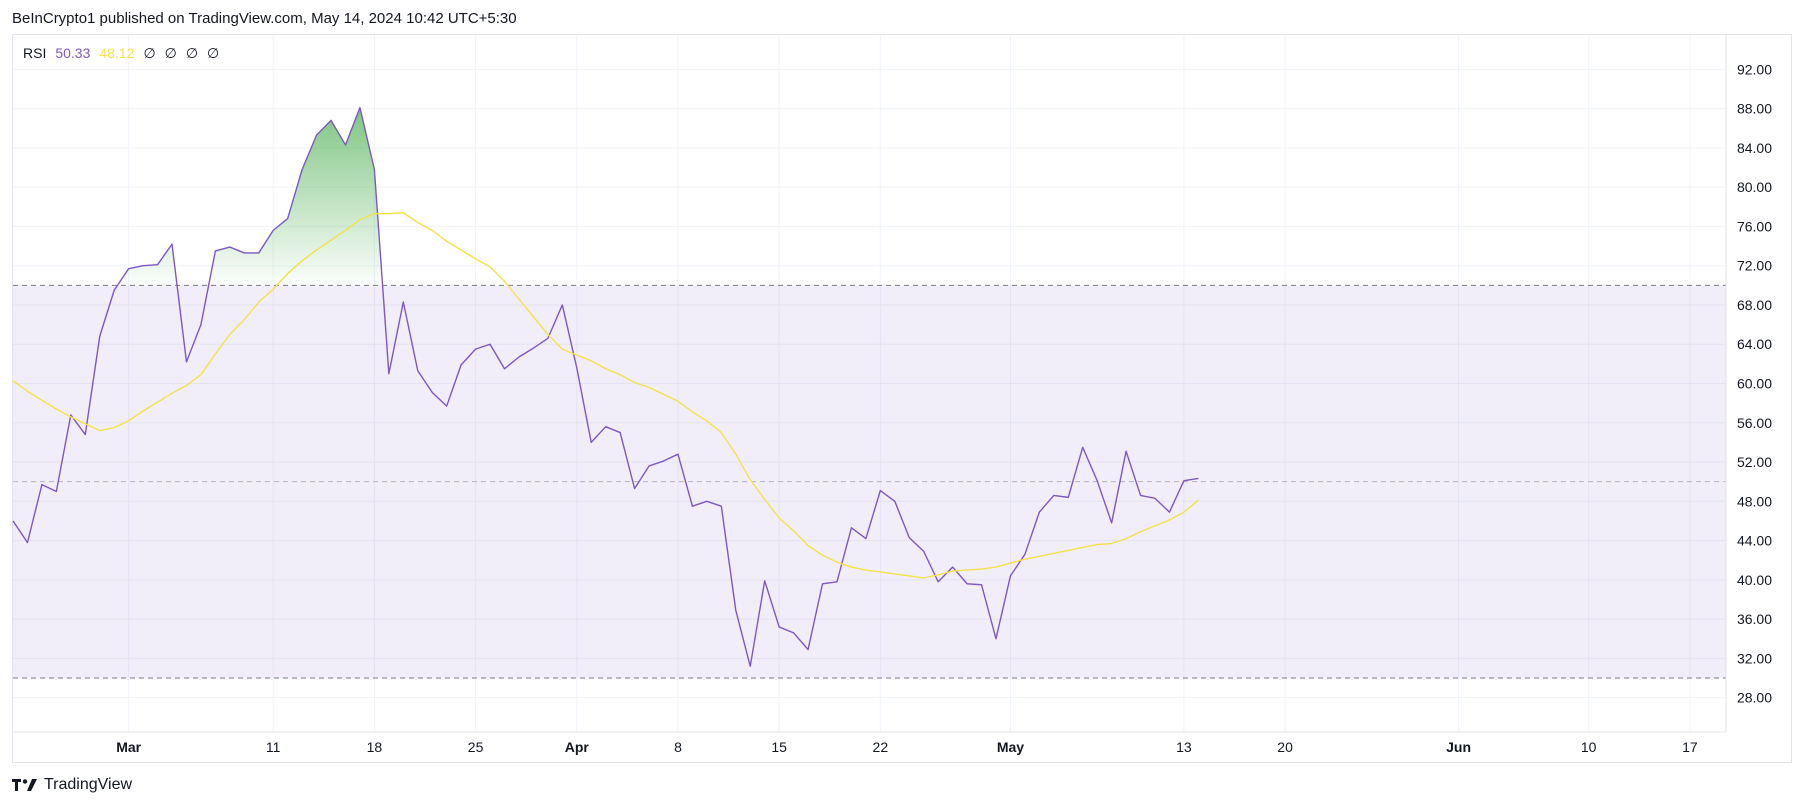  I want to click on x-tick-label: Mar, so click(128, 747).